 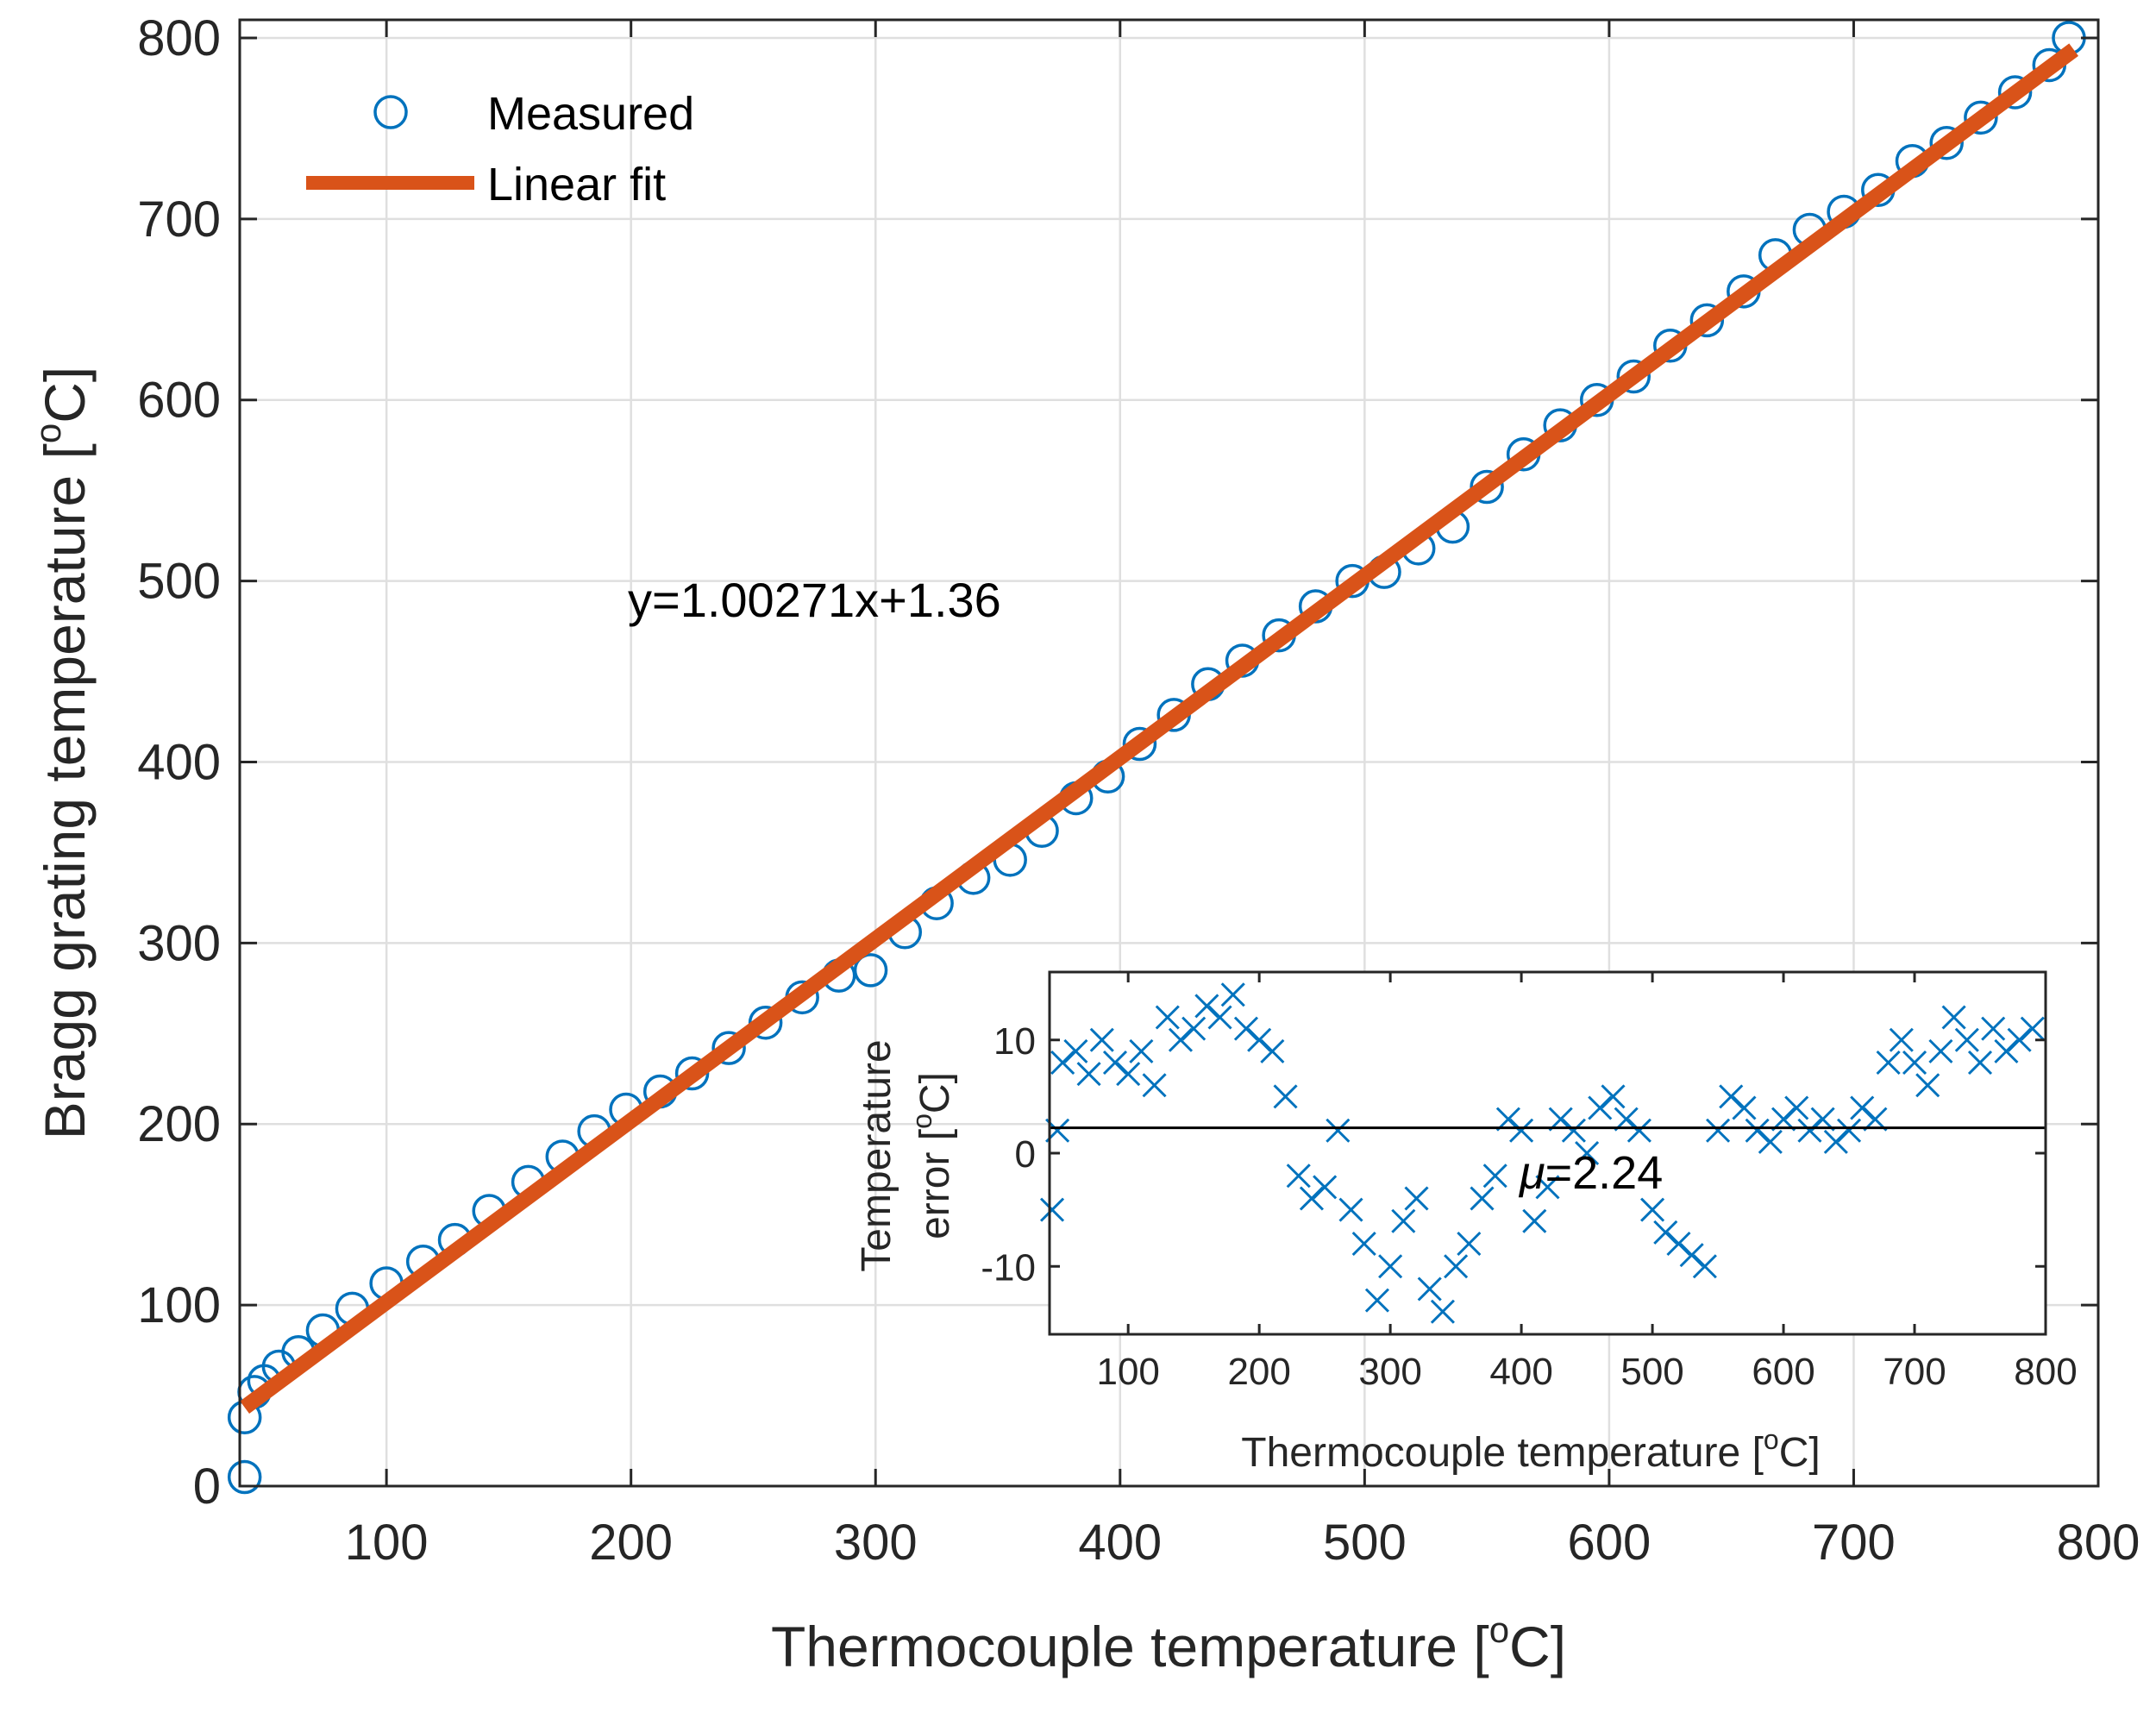 What do you see at coordinates (935, 1093) in the screenshot?
I see `inset-y-label-unit: C]` at bounding box center [935, 1093].